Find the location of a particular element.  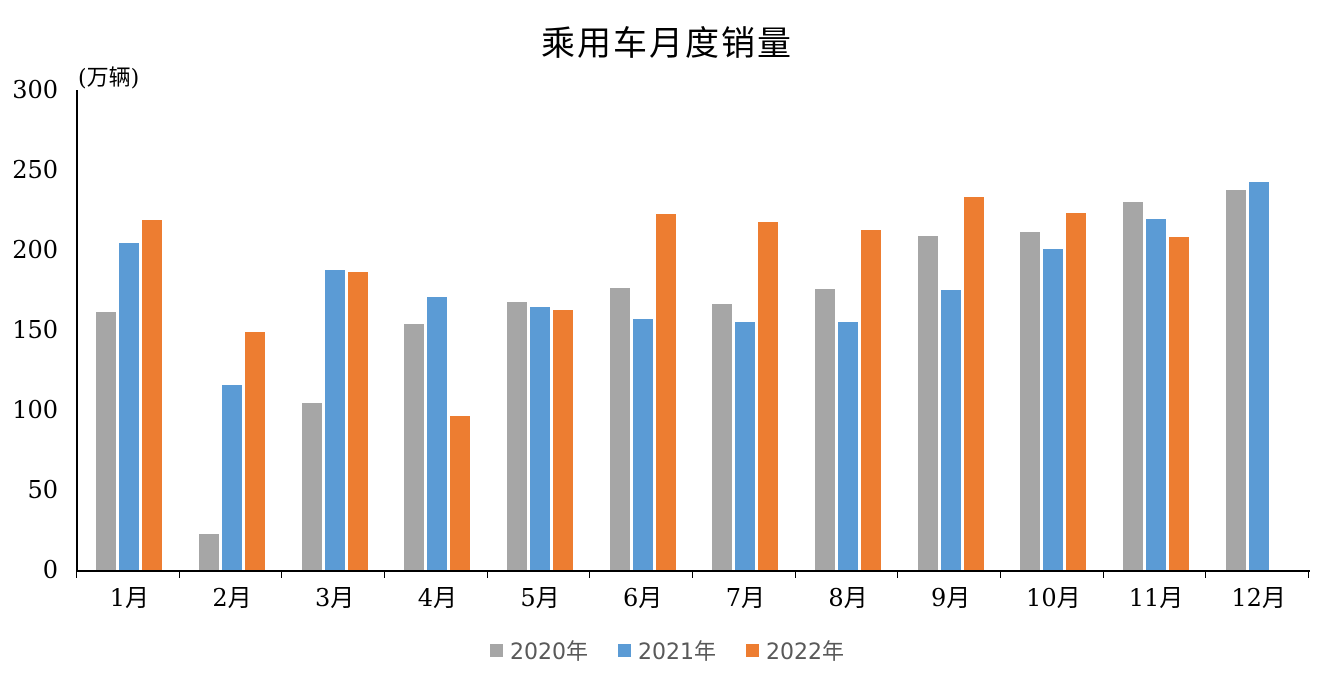

y-axis-unit-label: (万辆) is located at coordinates (109, 78).